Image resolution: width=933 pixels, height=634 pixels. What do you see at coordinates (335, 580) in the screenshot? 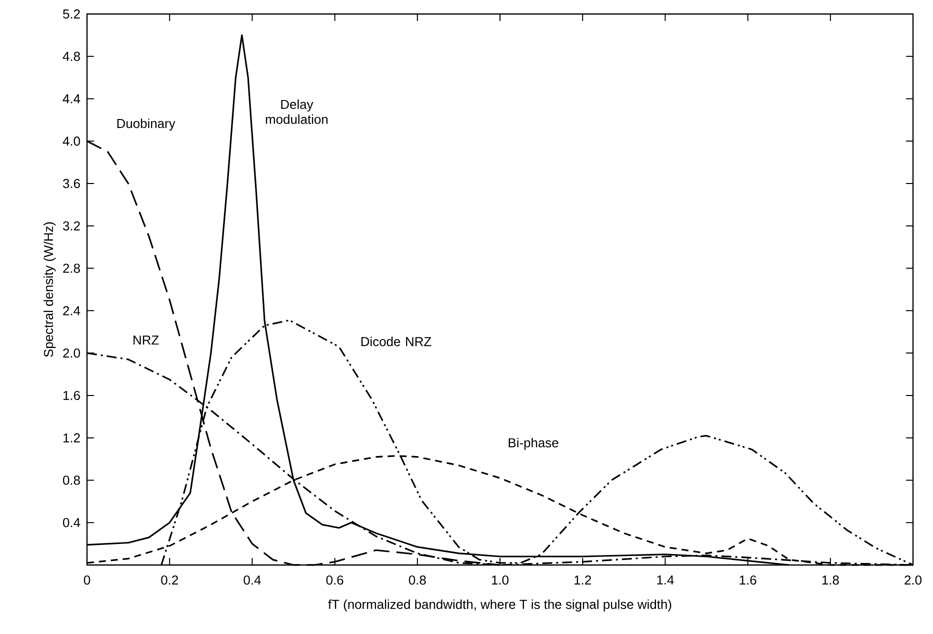
I see `x-tick-label: 0.6` at bounding box center [335, 580].